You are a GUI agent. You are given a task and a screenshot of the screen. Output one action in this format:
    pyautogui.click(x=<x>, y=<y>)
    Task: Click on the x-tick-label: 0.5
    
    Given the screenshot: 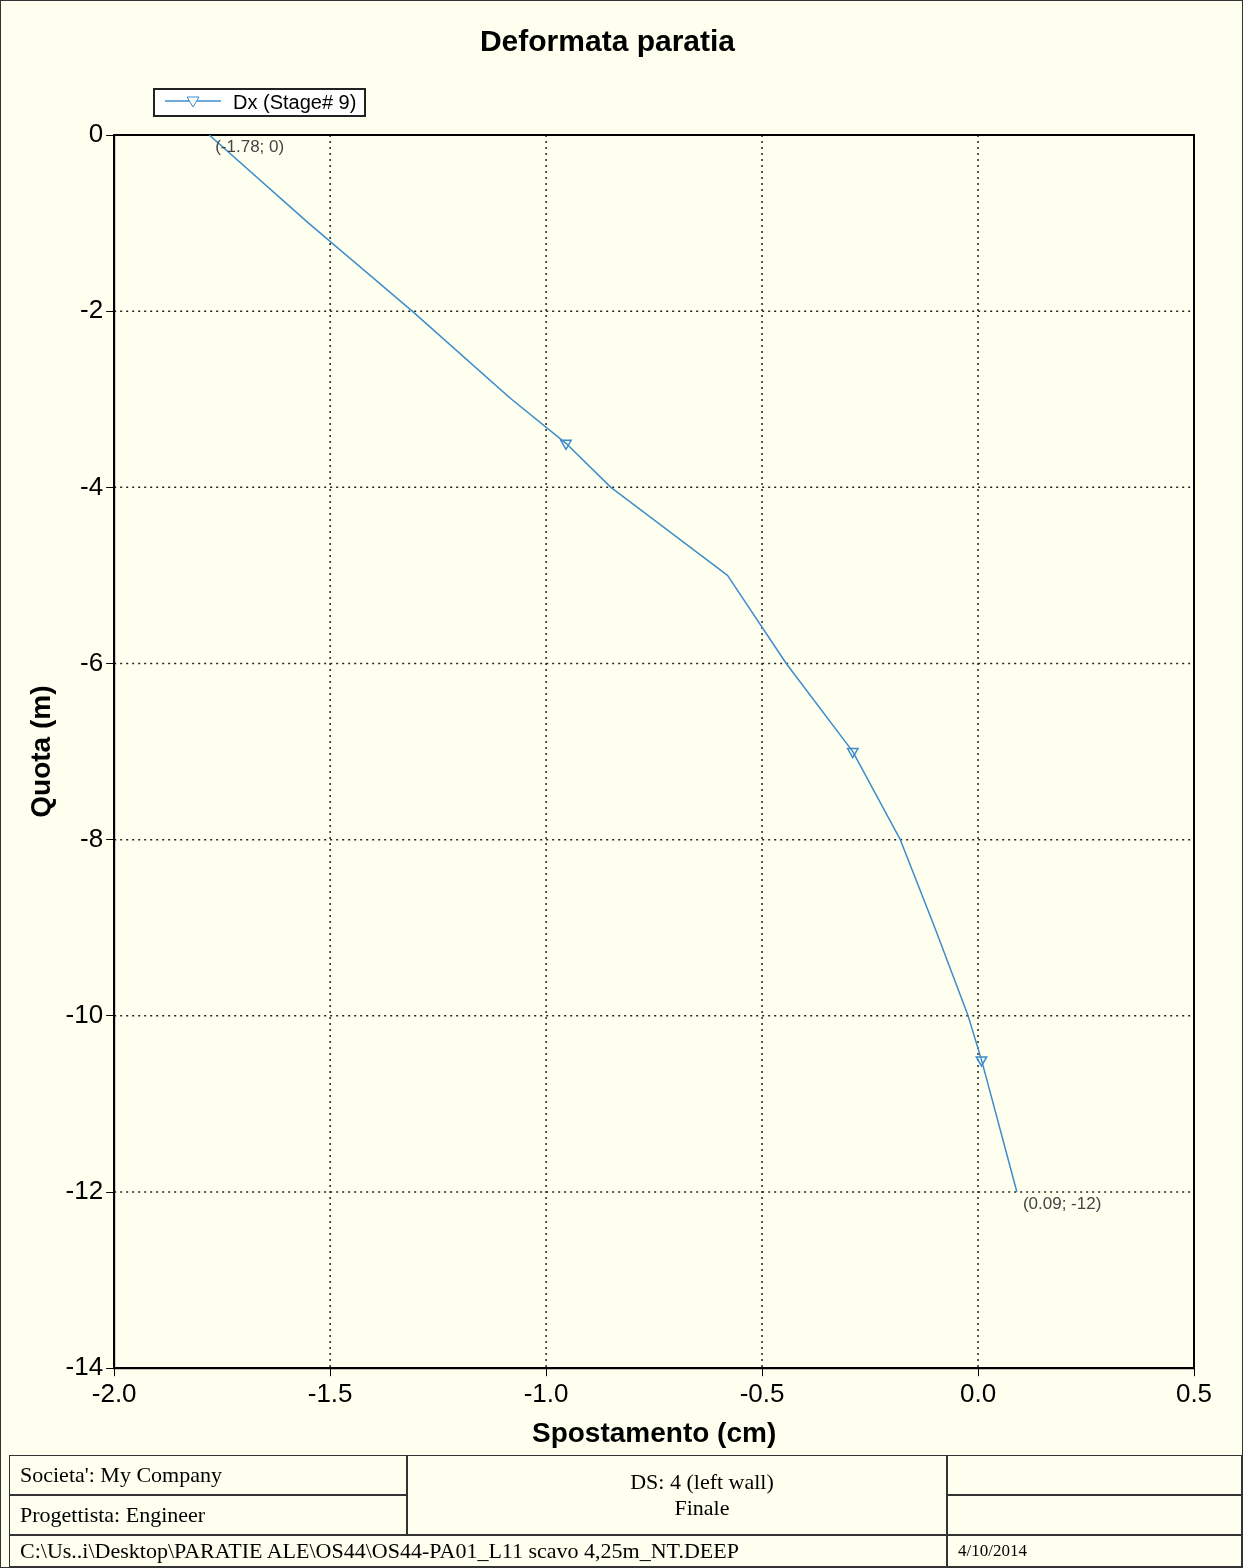 What is the action you would take?
    pyautogui.click(x=1194, y=1392)
    